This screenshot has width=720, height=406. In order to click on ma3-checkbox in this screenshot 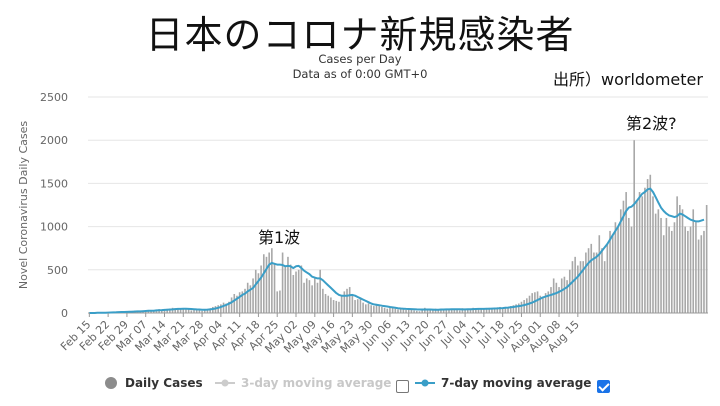, I will do `click(402, 386)`.